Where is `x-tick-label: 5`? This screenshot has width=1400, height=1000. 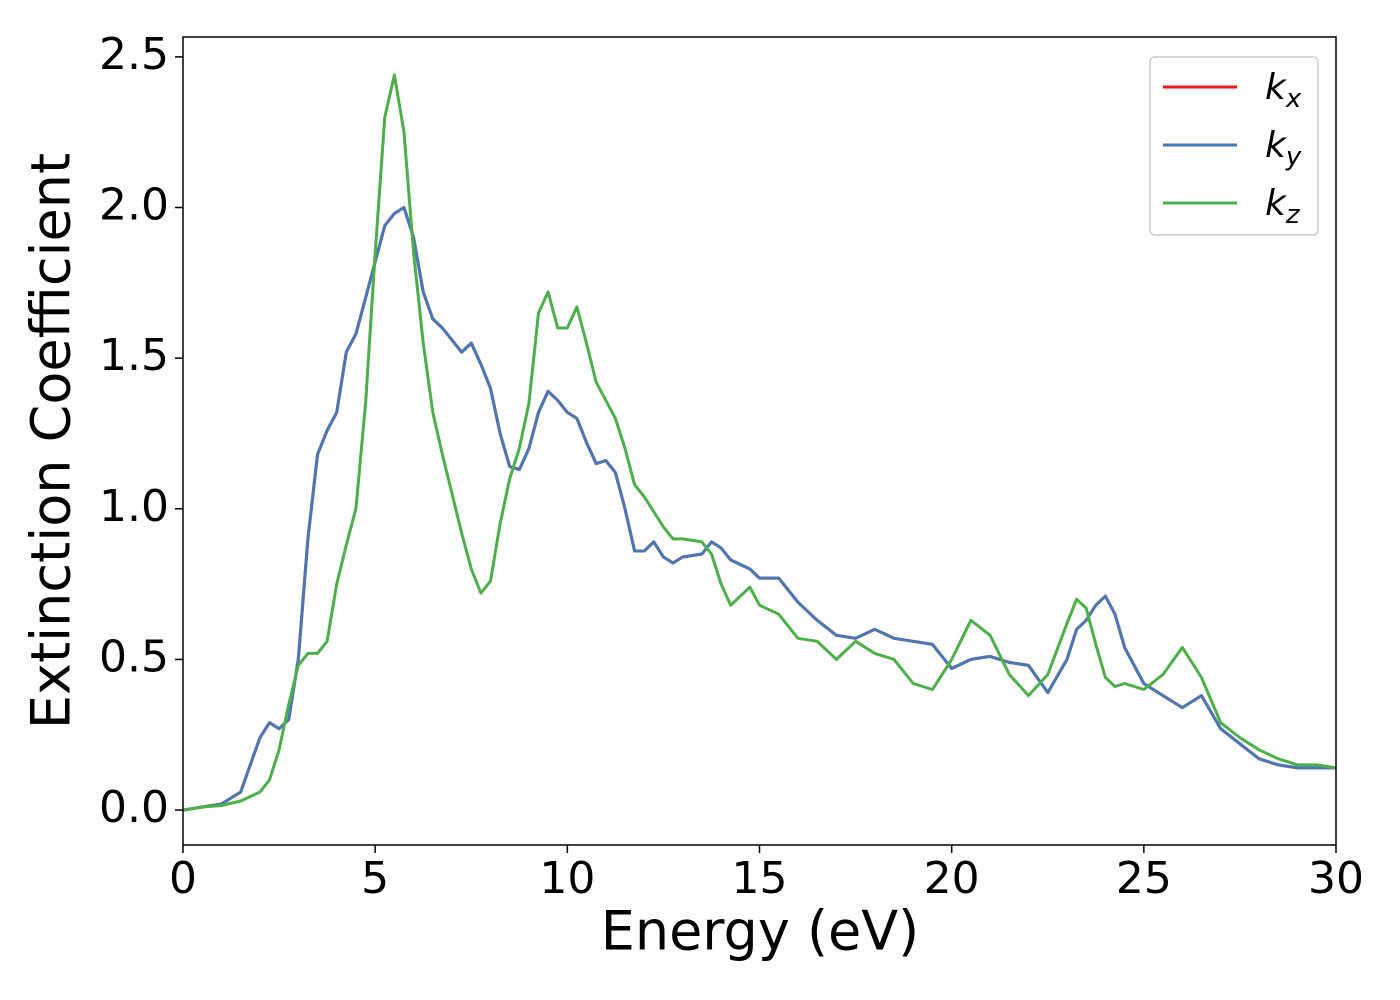
x-tick-label: 5 is located at coordinates (375, 878).